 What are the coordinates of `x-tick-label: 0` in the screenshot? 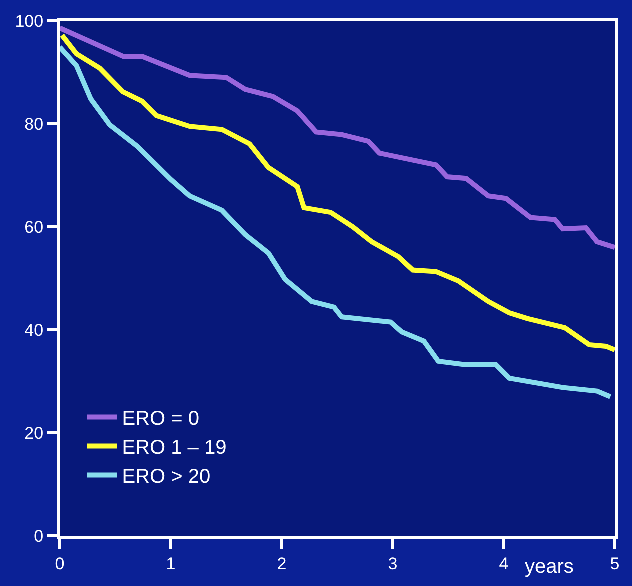 It's located at (60, 564).